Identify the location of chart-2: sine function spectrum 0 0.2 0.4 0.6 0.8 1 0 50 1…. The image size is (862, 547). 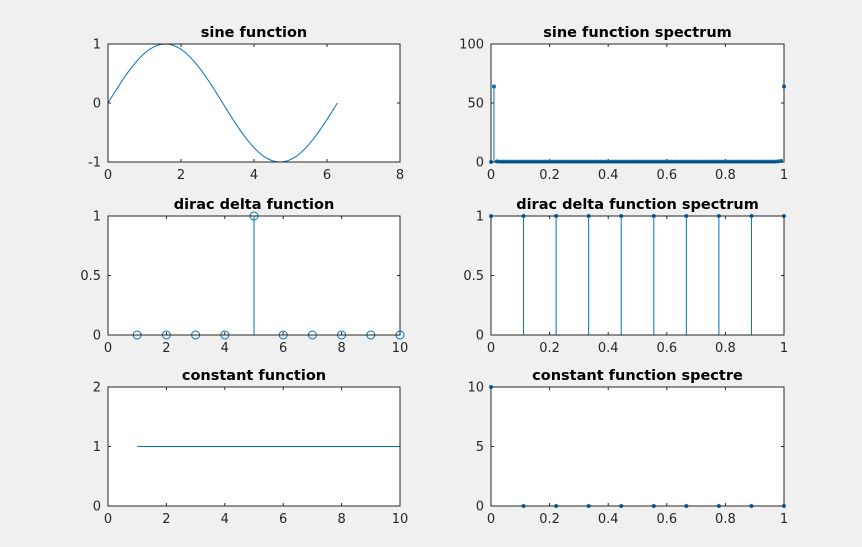
(623, 104).